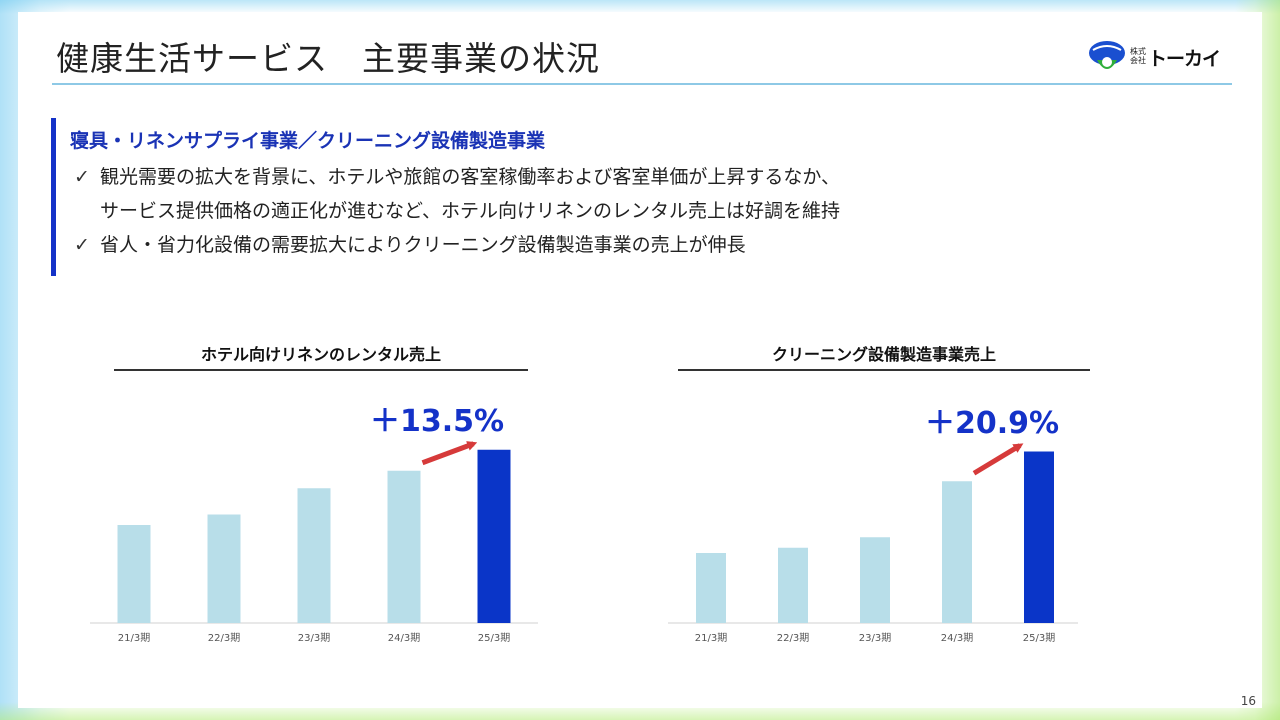  I want to click on chart-2-growth-label: ＋20.9%, so click(992, 423).